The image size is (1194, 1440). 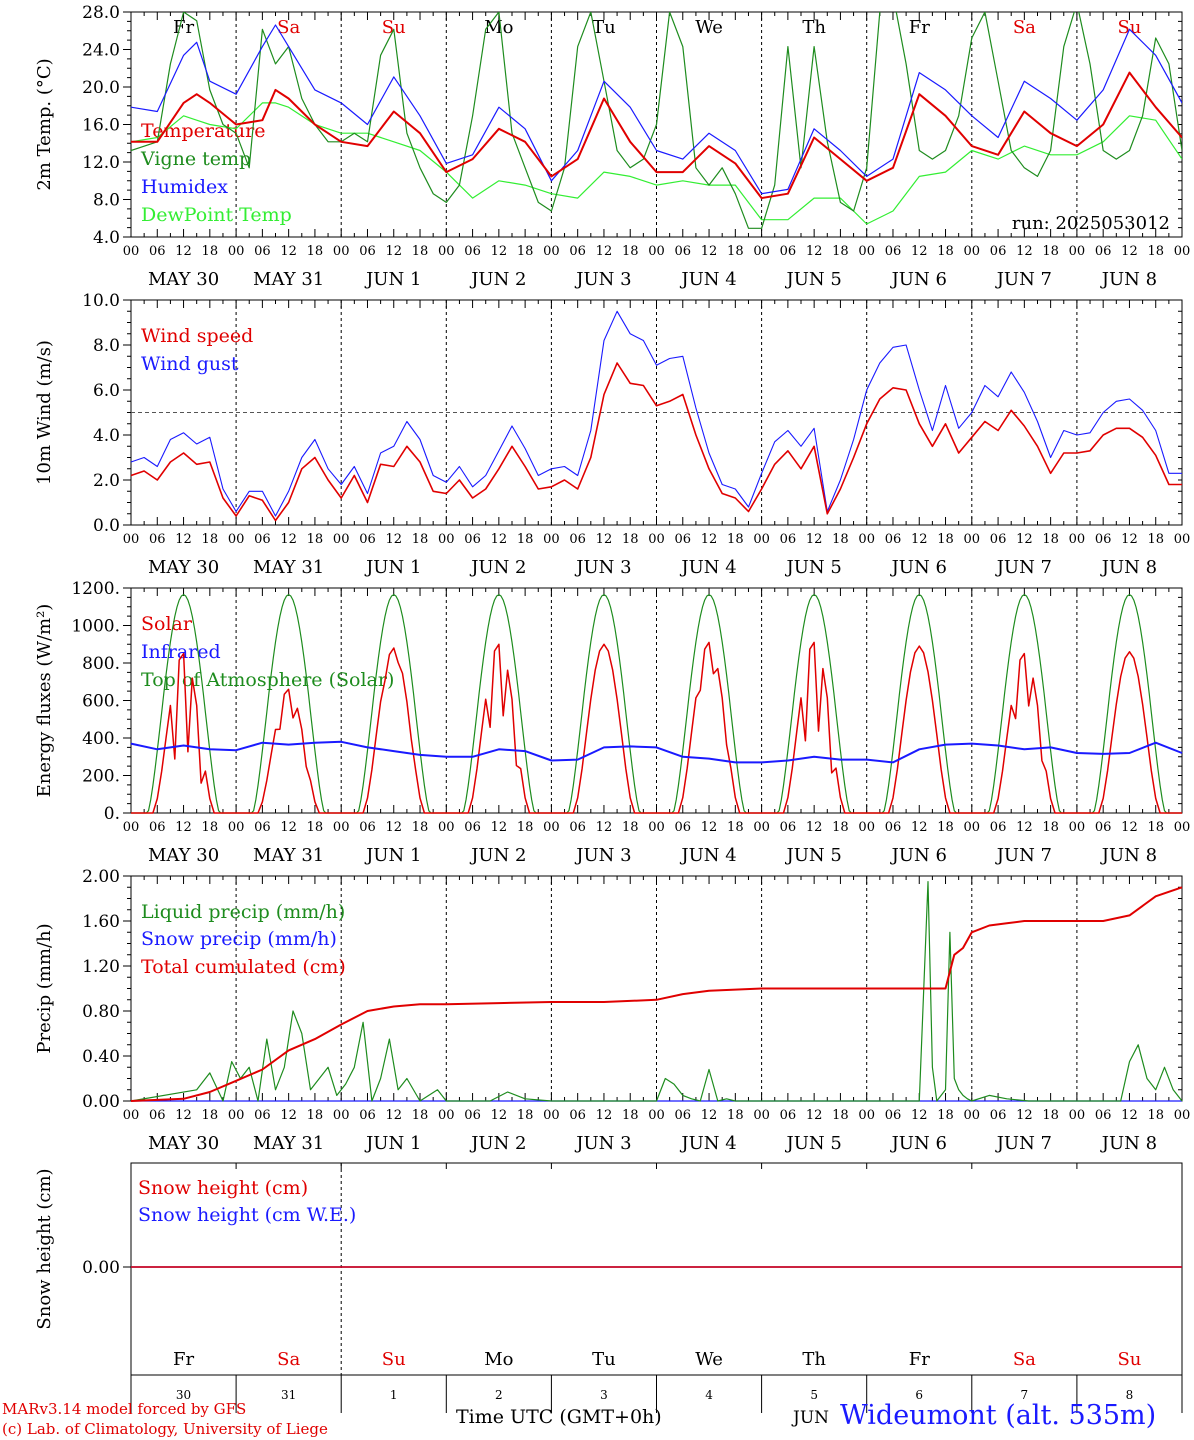 I want to click on temperature-ytick-label: 24.0, so click(x=101, y=51).